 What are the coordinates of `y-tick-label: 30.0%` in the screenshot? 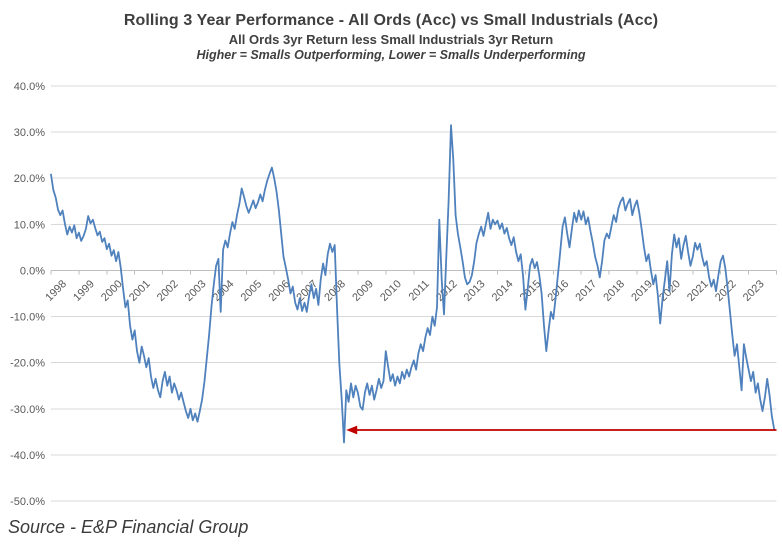 It's located at (29, 133).